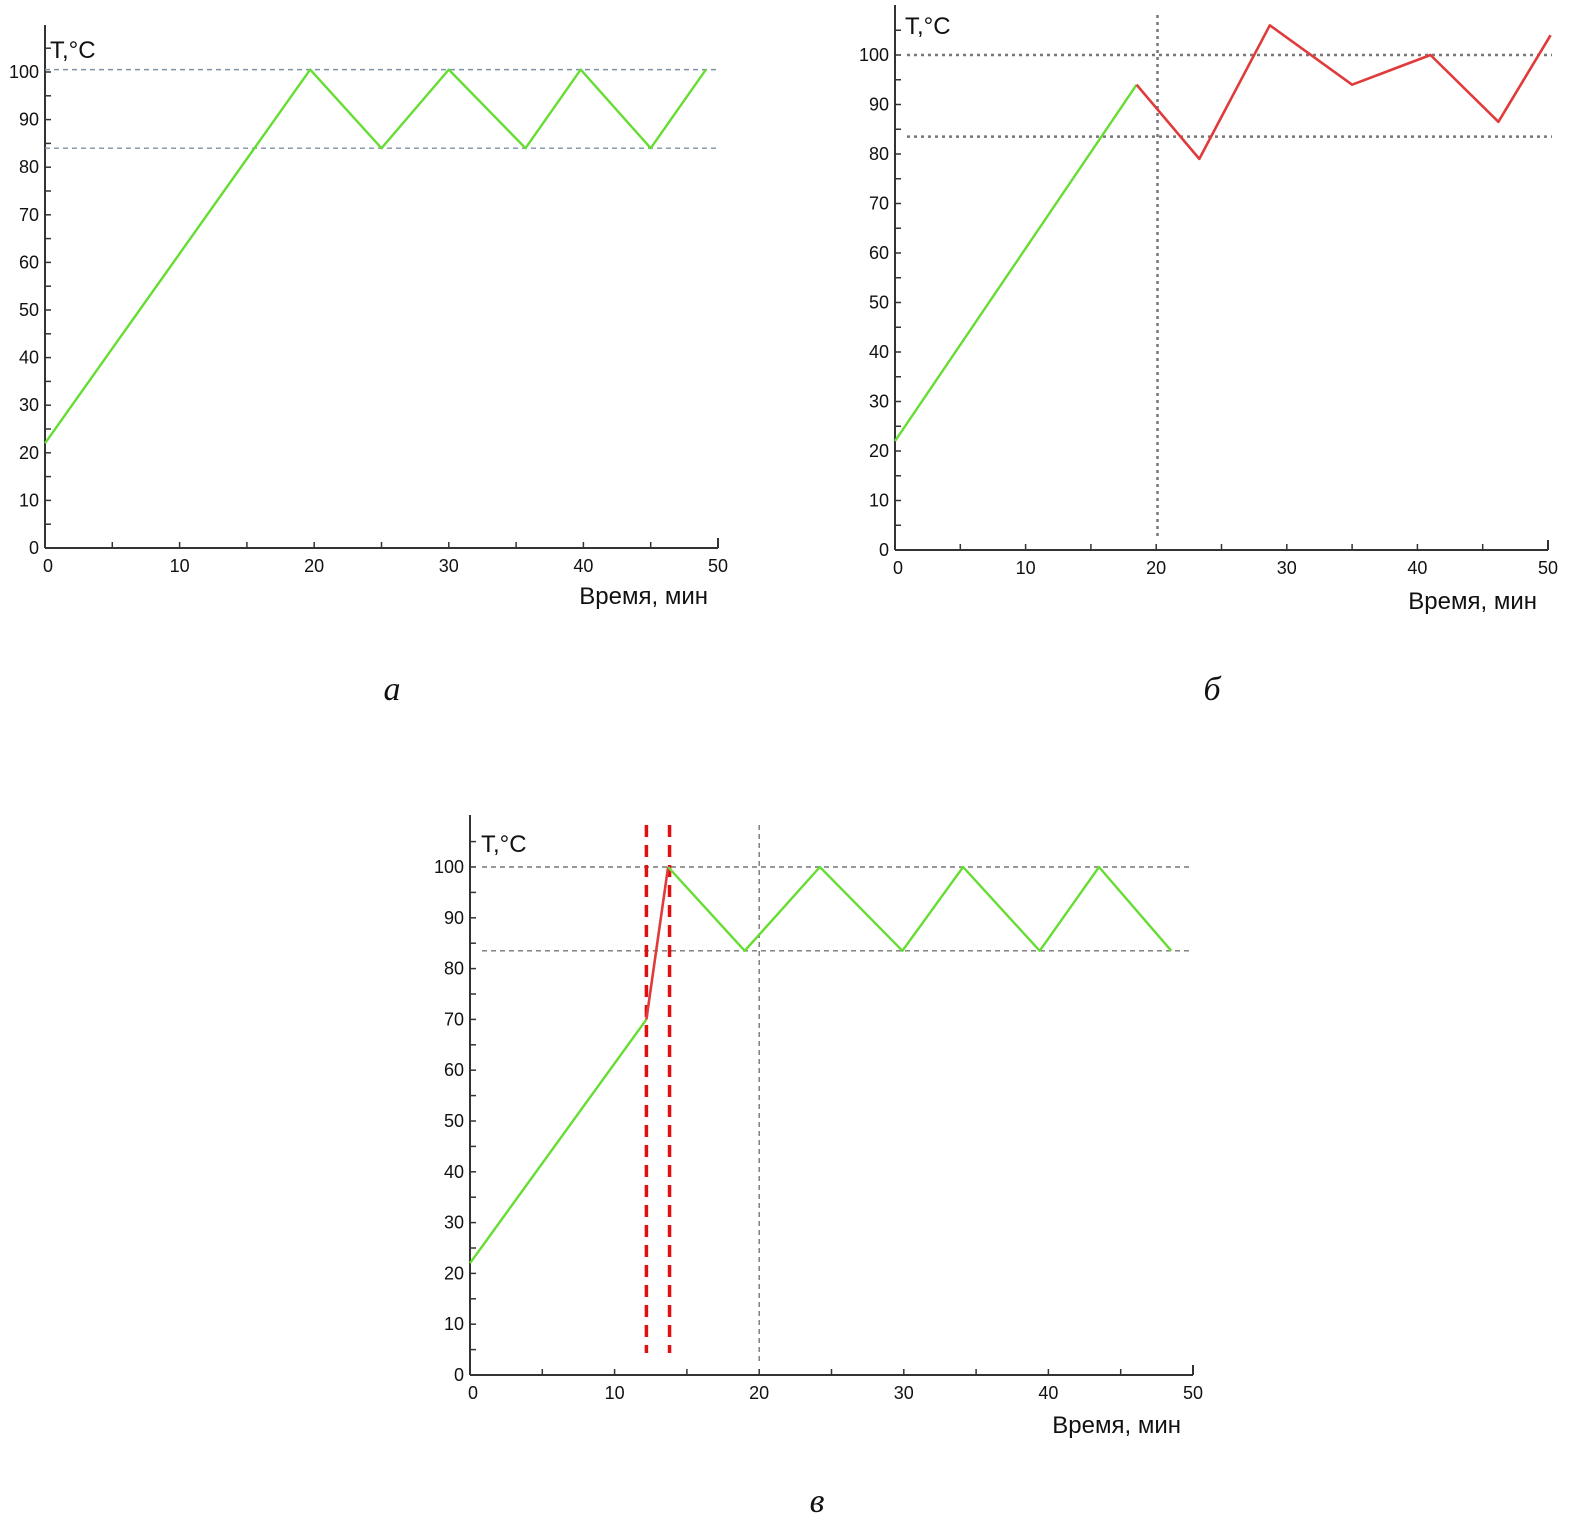  I want to click on panel-caption: а, so click(392, 689).